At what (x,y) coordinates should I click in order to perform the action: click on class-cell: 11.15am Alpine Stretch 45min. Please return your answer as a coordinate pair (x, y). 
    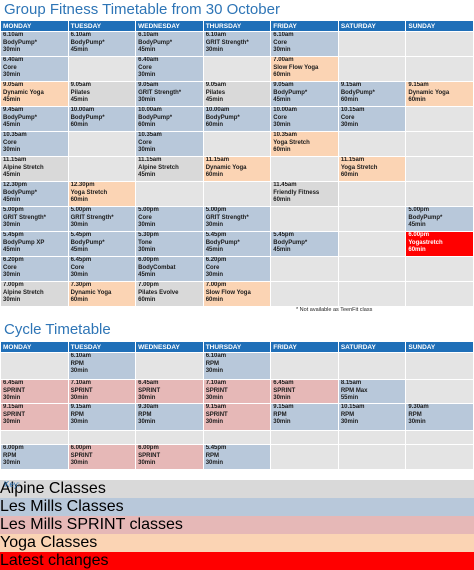
    Looking at the image, I should click on (34, 169).